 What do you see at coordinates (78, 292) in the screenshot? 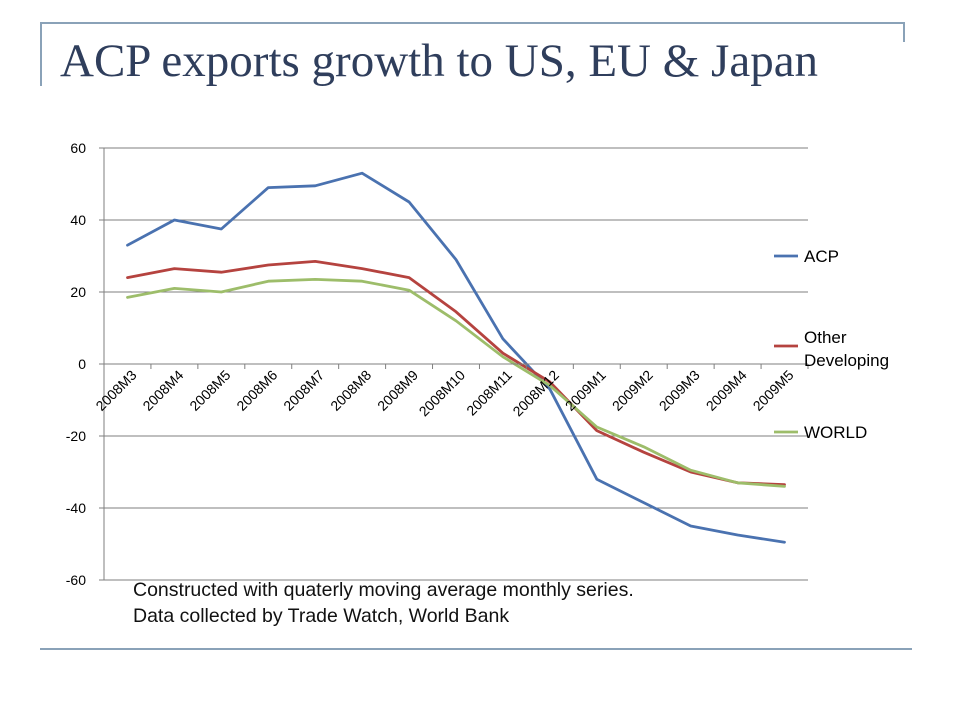
I see `y-tick-label: 20` at bounding box center [78, 292].